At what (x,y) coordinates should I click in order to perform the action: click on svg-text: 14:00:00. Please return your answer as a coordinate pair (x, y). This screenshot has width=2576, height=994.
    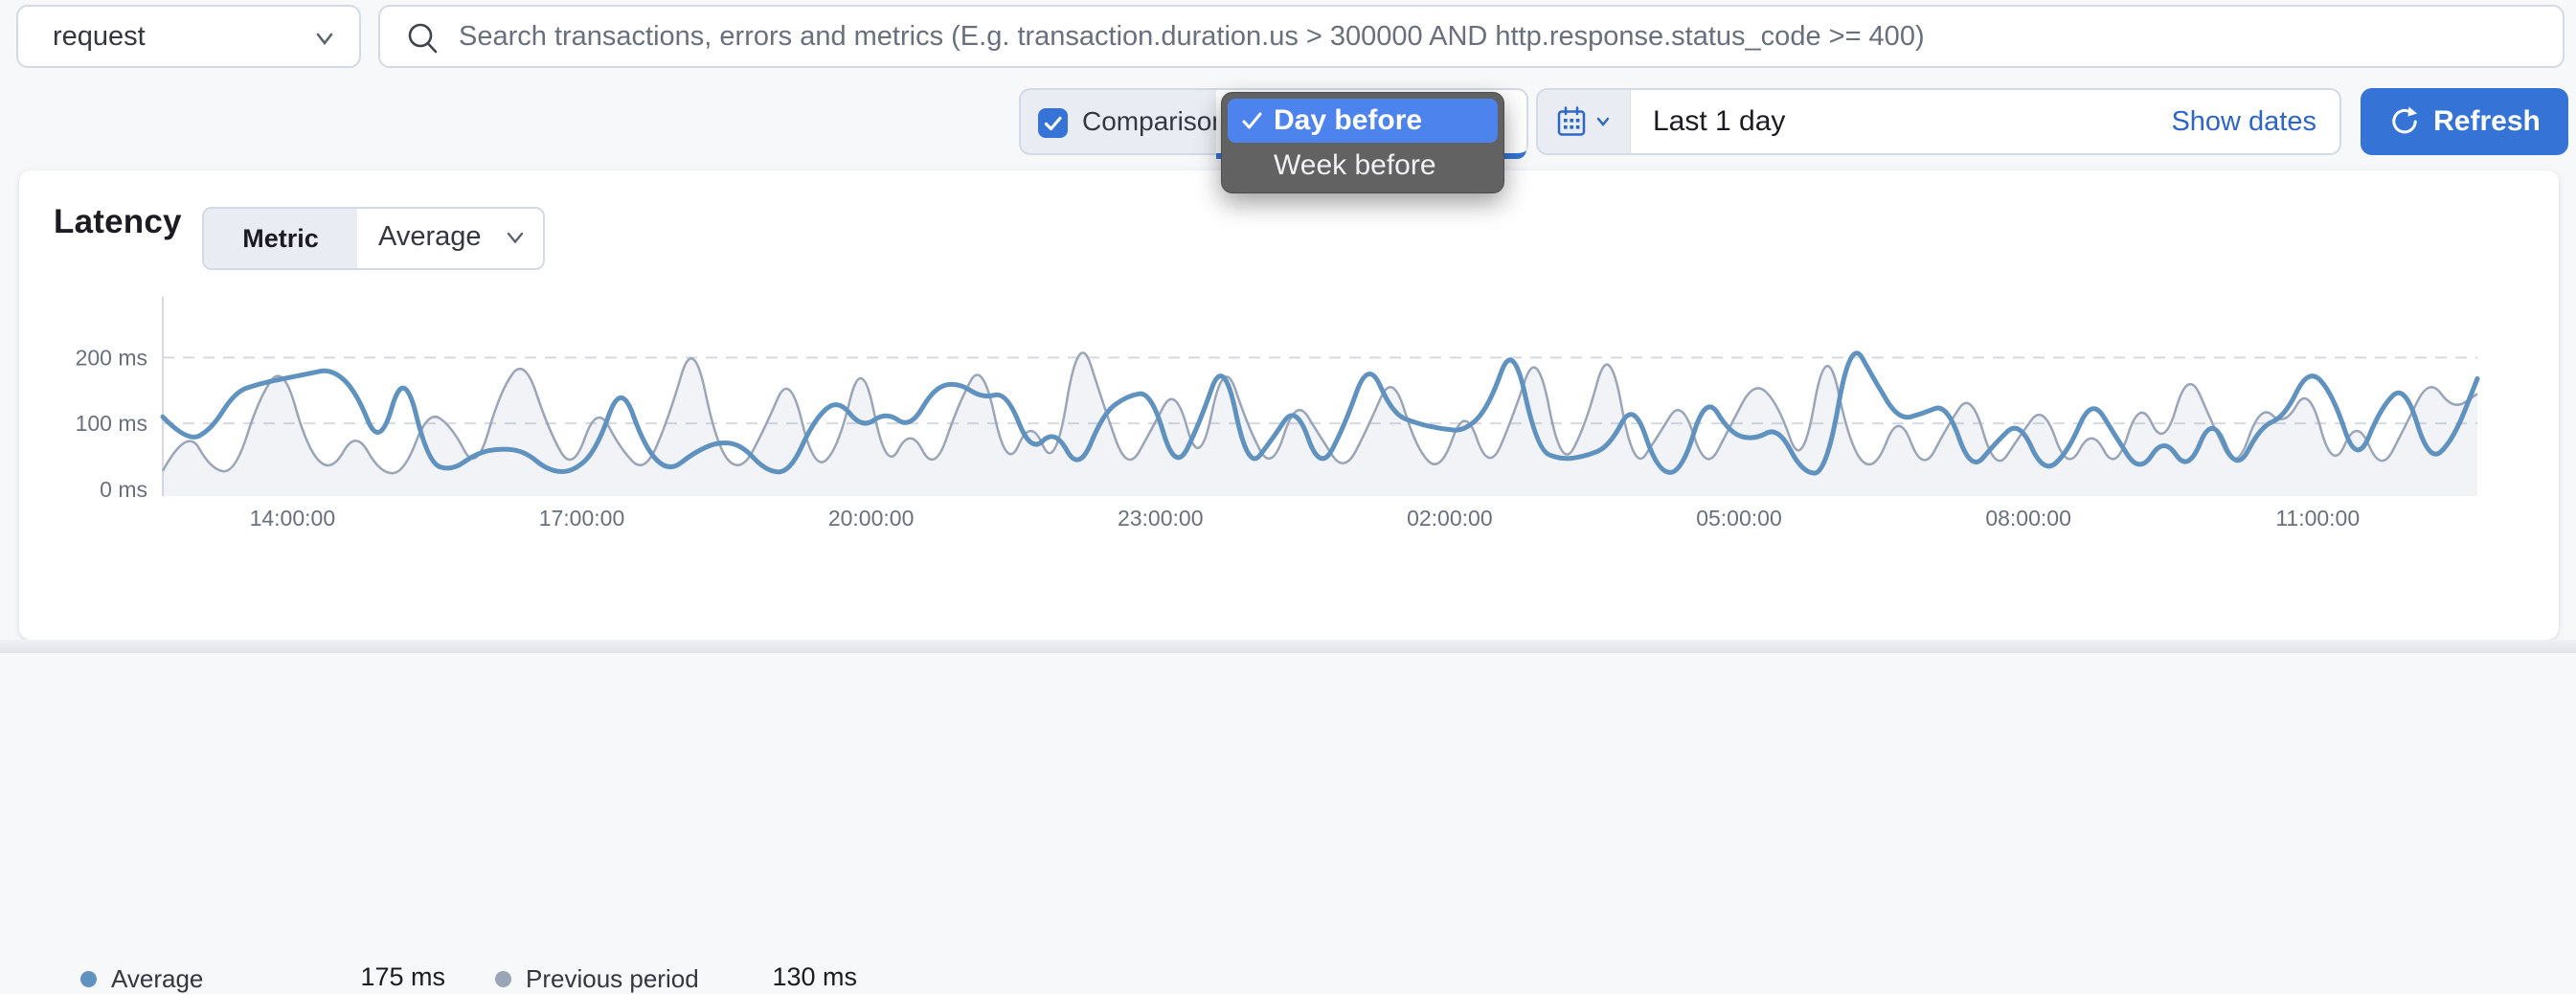
    Looking at the image, I should click on (293, 518).